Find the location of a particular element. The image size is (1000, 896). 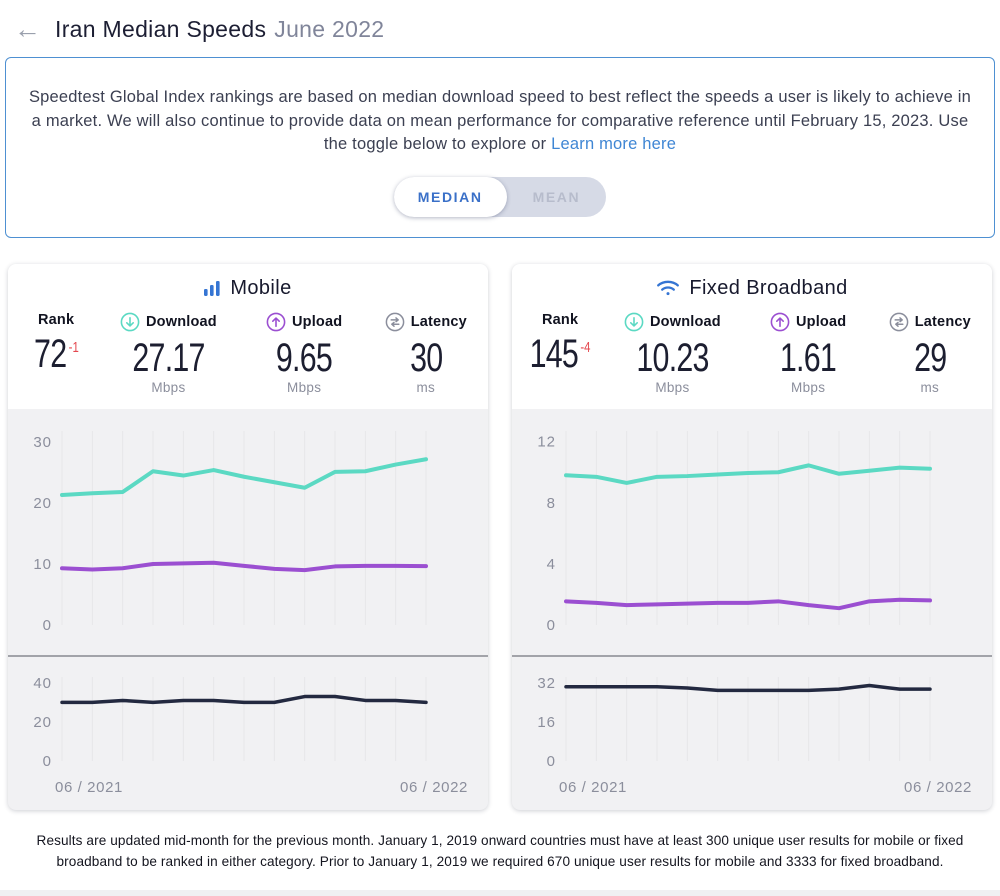

svg-text: 8 is located at coordinates (551, 502).